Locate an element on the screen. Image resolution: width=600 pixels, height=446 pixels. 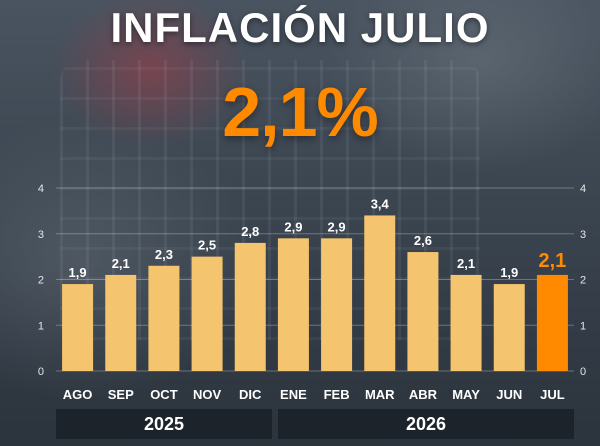
bar-abr is located at coordinates (423, 311).